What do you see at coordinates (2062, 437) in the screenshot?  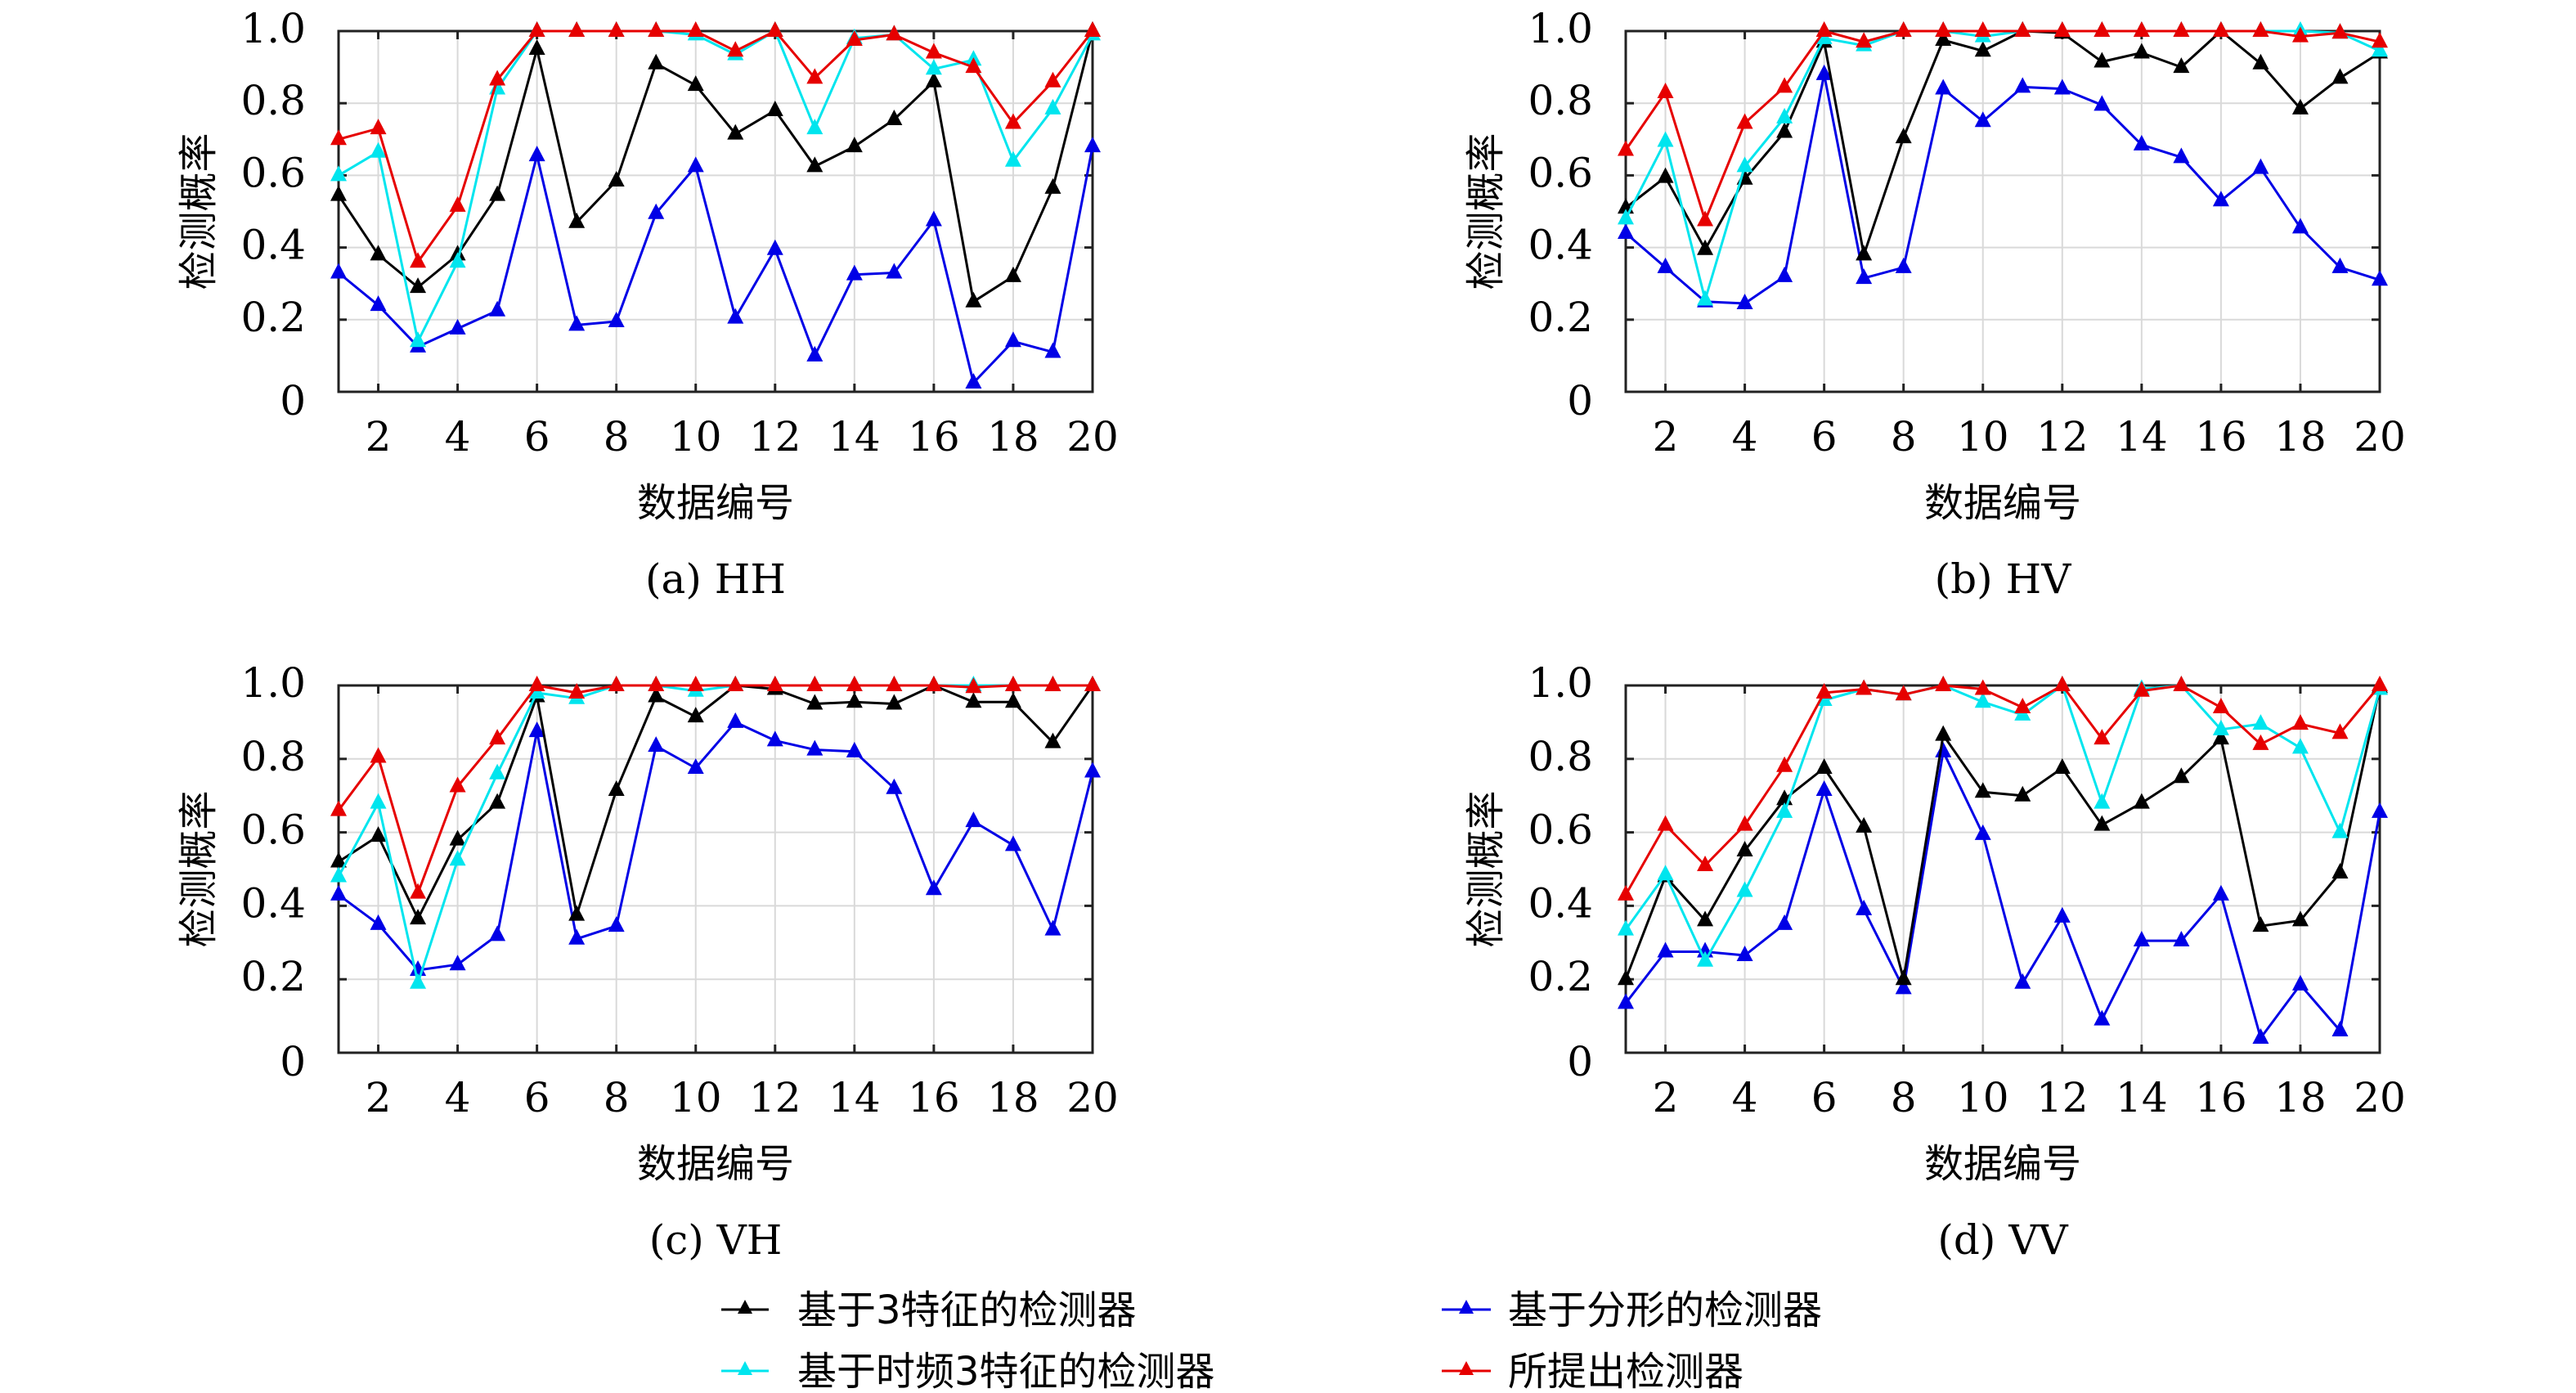 I see `x-tick-label: 12` at bounding box center [2062, 437].